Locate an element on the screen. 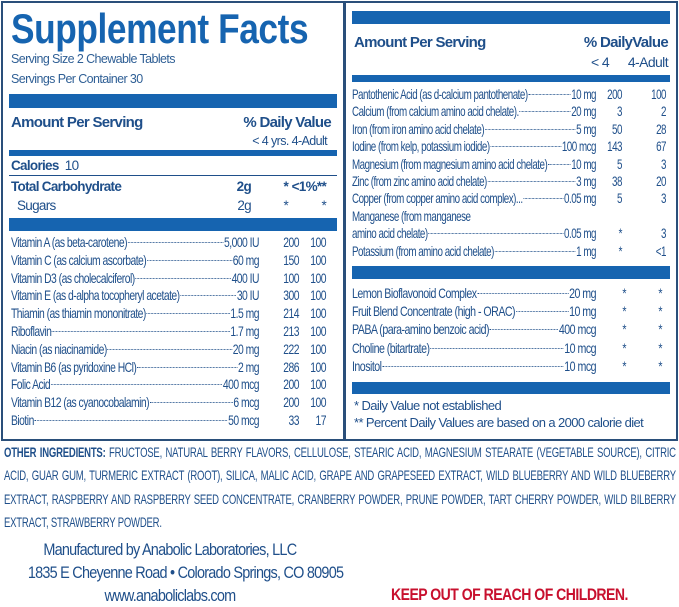  daily-value-under-4: 33 is located at coordinates (293, 420).